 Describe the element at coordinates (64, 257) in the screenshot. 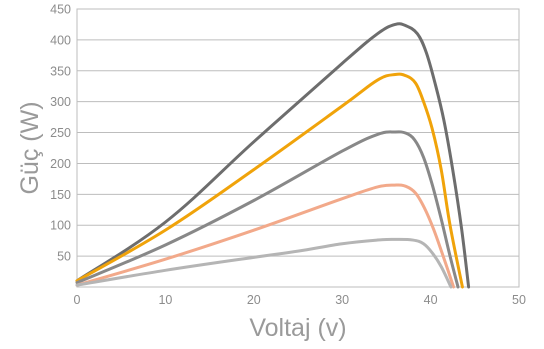

I see `y-tick-label: 50` at that location.